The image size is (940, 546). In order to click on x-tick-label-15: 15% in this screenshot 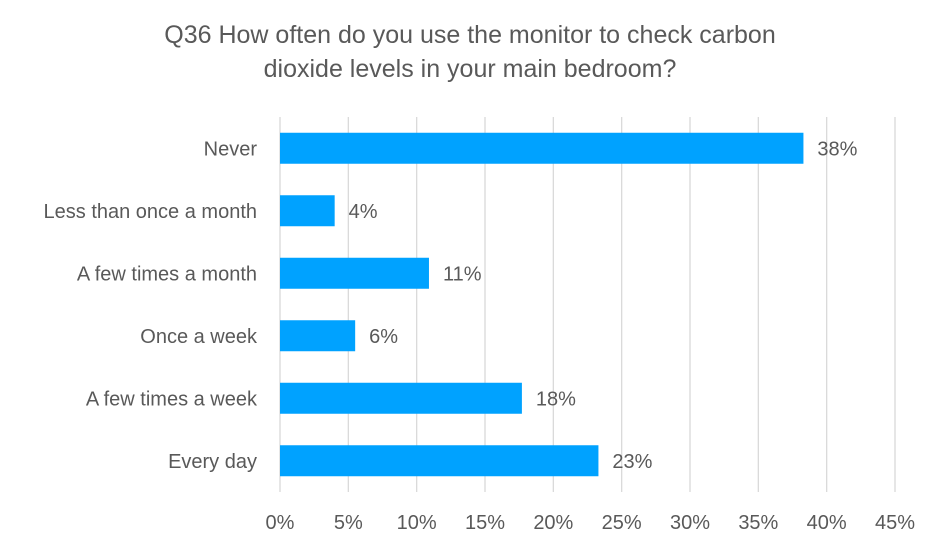, I will do `click(485, 523)`.